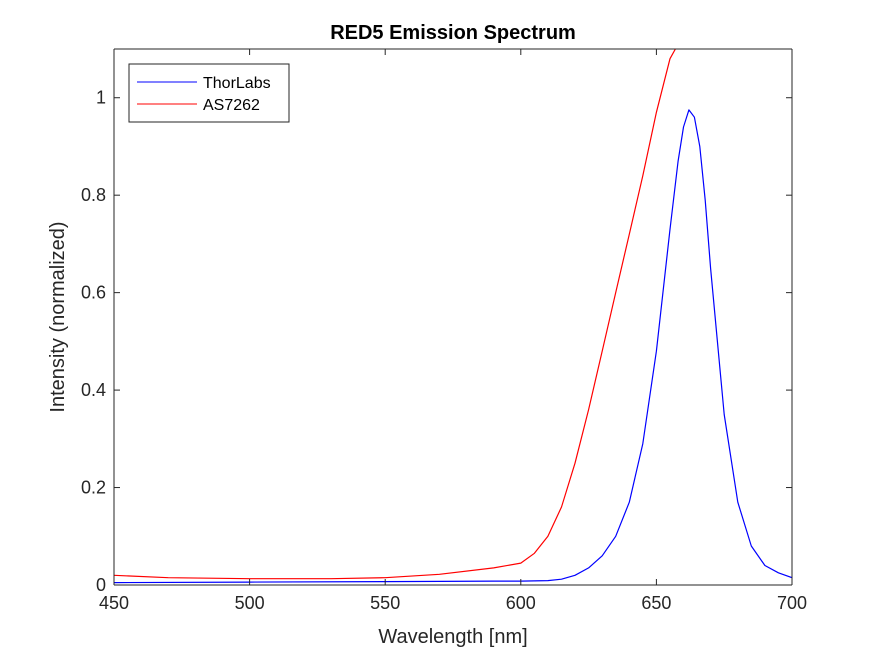 The height and width of the screenshot is (656, 875). I want to click on legend-box, so click(209, 93).